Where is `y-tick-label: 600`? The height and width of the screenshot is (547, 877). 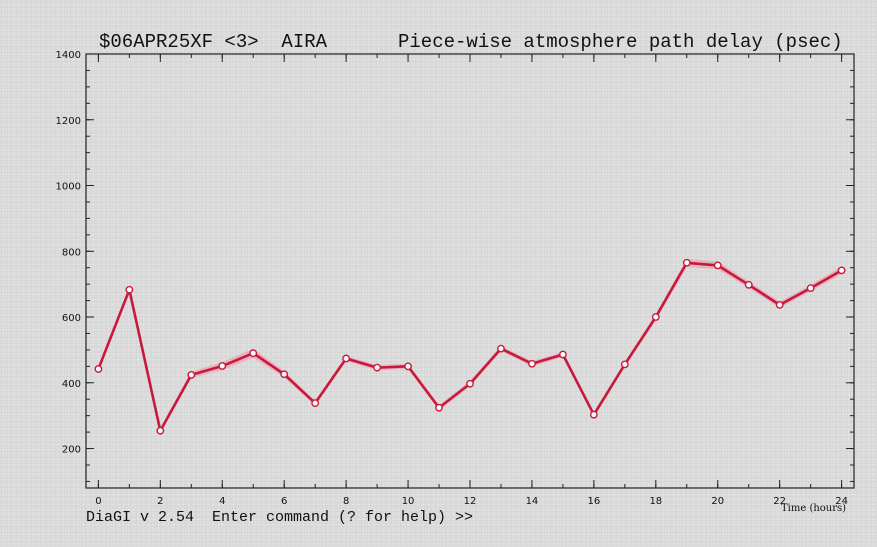
y-tick-label: 600 is located at coordinates (71, 318).